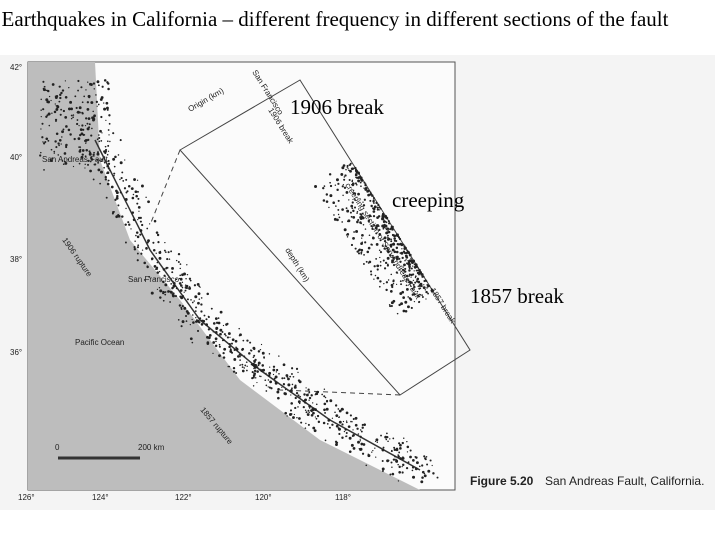 Image resolution: width=720 pixels, height=540 pixels. I want to click on annotation: creeping, so click(428, 200).